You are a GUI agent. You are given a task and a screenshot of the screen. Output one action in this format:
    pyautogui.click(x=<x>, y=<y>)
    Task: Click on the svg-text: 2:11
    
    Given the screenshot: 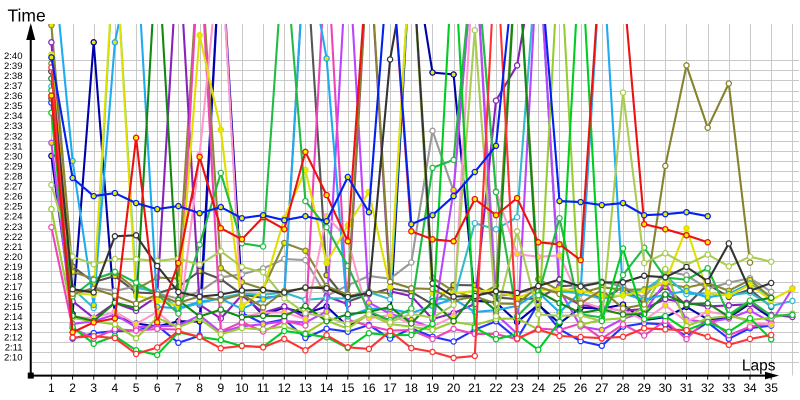 What is the action you would take?
    pyautogui.click(x=14, y=347)
    